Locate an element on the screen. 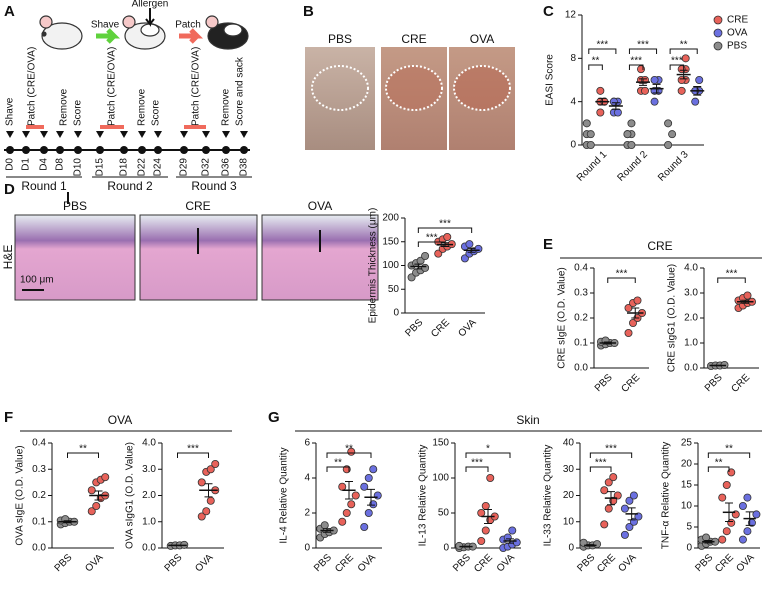 Image resolution: width=766 pixels, height=607 pixels. y-tick-label: 6 is located at coordinates (307, 443).